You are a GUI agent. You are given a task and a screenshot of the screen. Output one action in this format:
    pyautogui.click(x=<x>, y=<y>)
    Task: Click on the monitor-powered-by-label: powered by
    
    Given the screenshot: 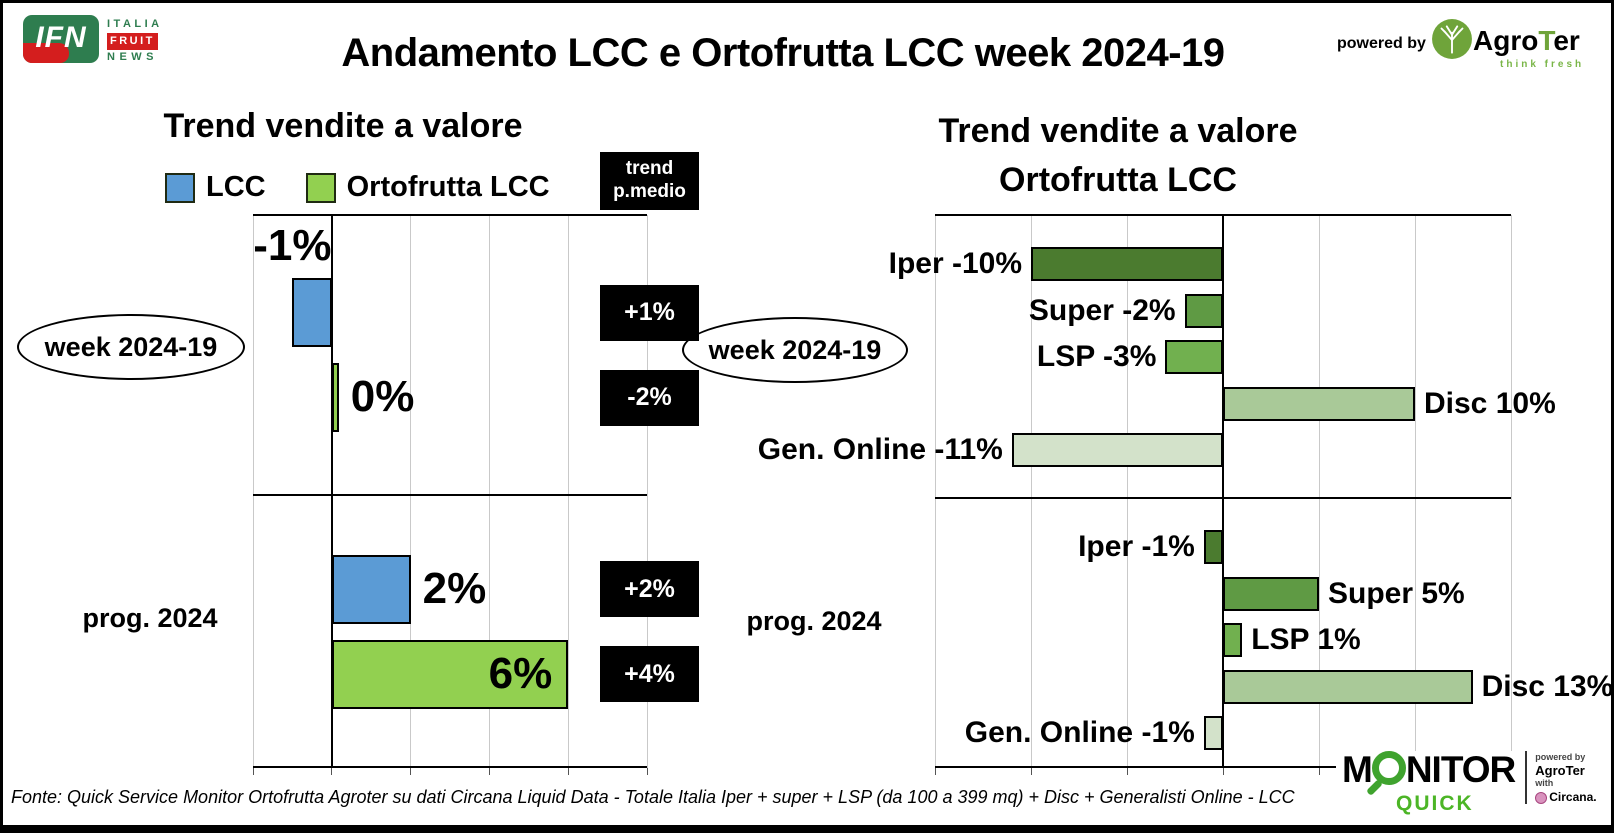 What is the action you would take?
    pyautogui.click(x=1560, y=757)
    